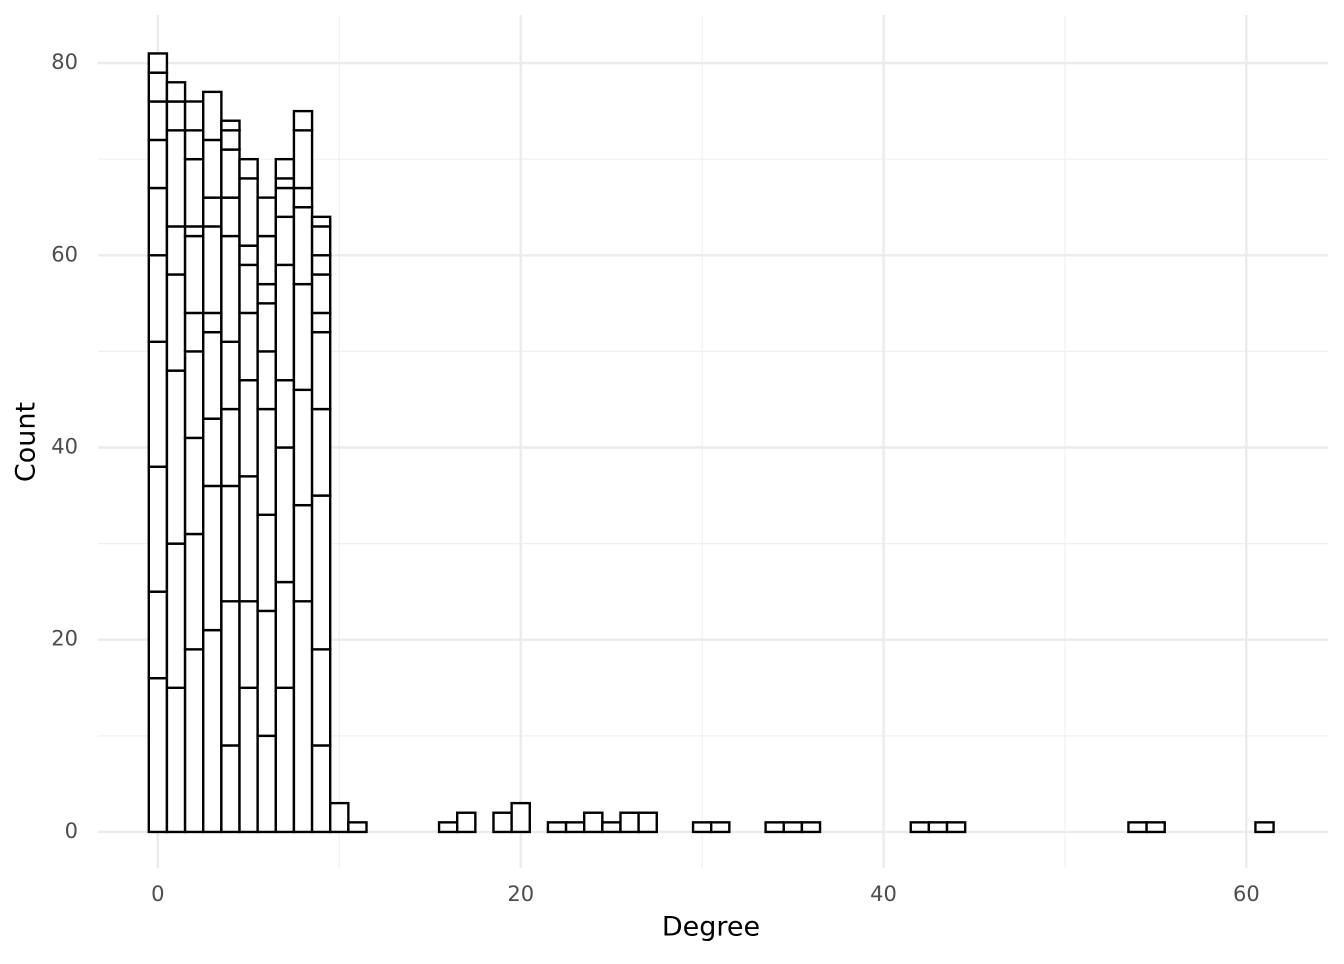  I want to click on x-tick-label: 20, so click(520, 894).